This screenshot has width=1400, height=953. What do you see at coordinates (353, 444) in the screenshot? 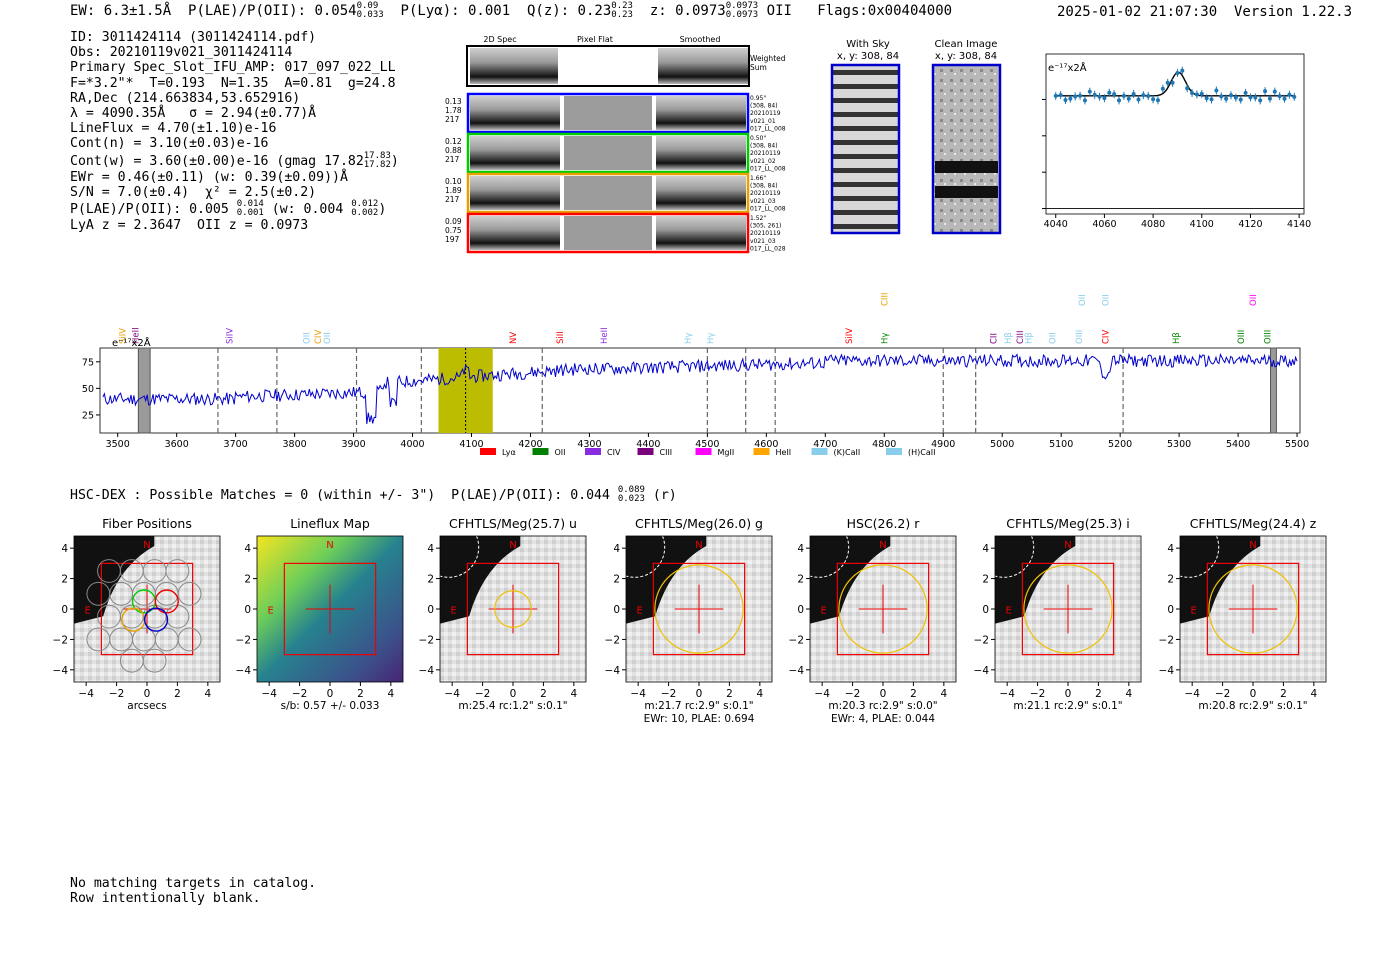
I see `spec-xtick-label: 3900` at bounding box center [353, 444].